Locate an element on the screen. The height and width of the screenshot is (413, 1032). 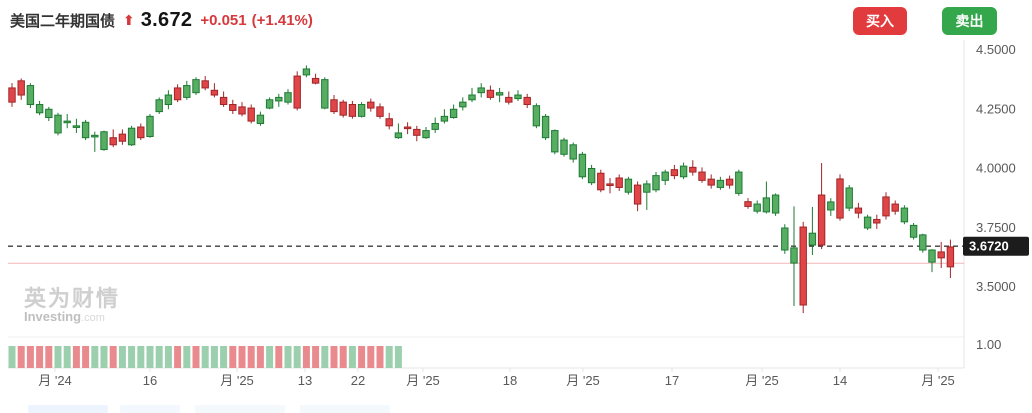
last-price: 3.672 is located at coordinates (166, 19).